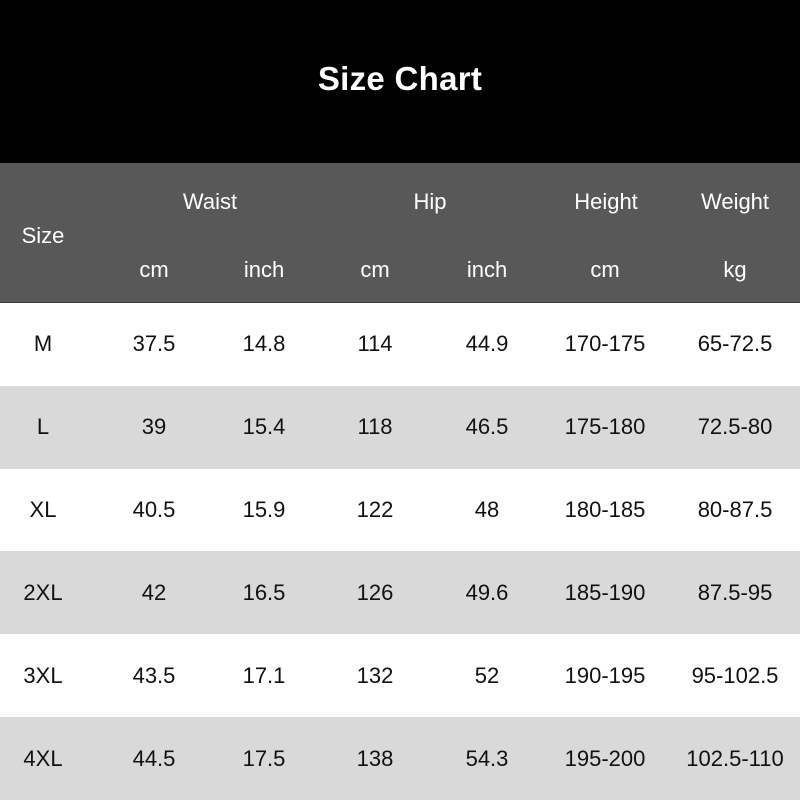  I want to click on cell-waist_cm: 39, so click(154, 427).